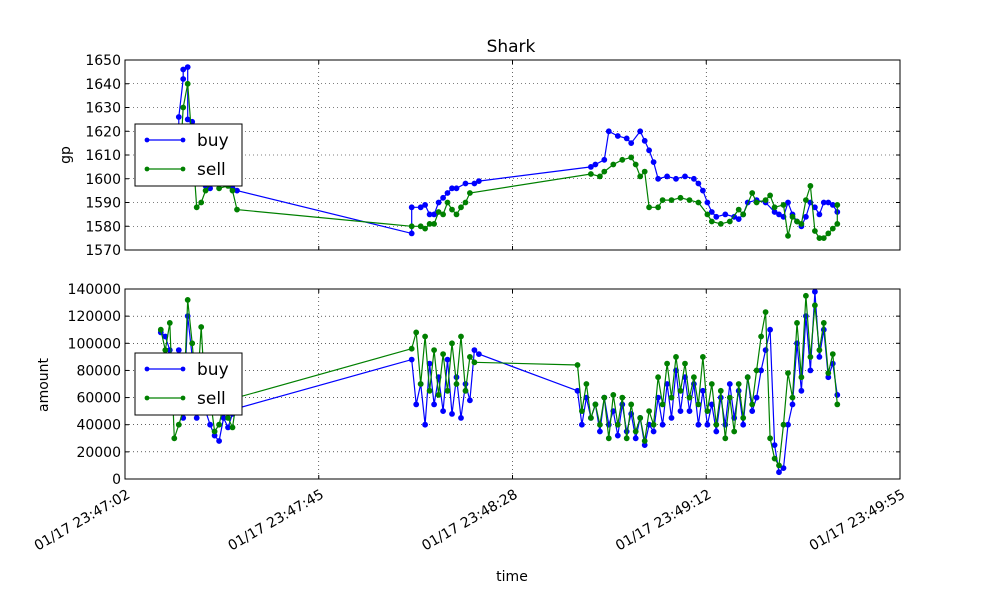 This screenshot has height=600, width=1000. Describe the element at coordinates (663, 521) in the screenshot. I see `x-tick-label: 01/17 23:49:12` at that location.